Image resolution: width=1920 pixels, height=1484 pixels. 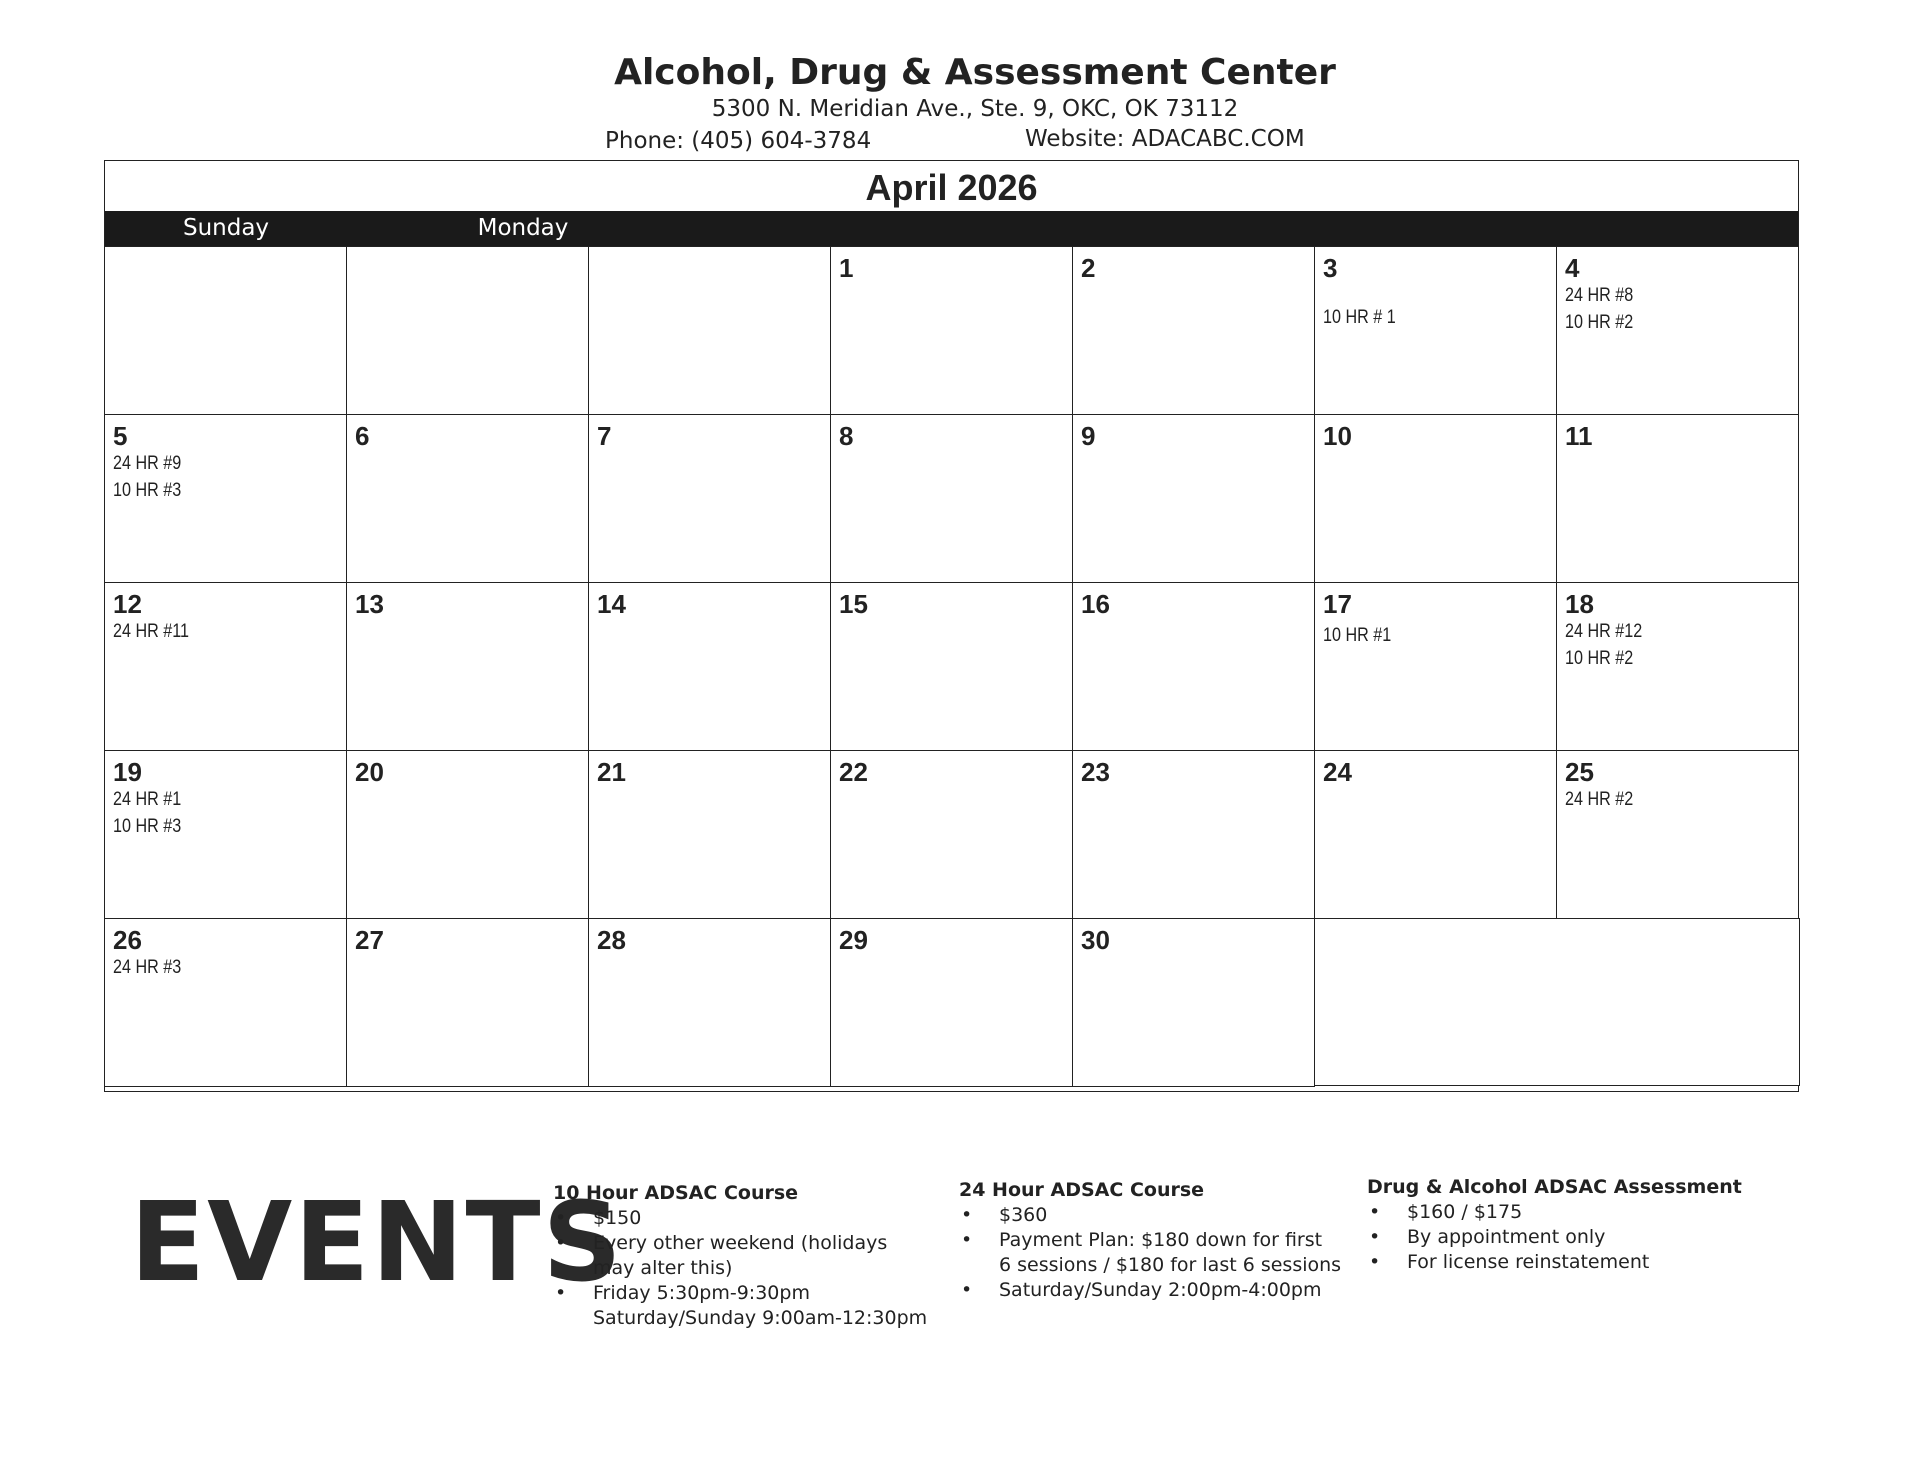 What do you see at coordinates (1465, 1212) in the screenshot?
I see `event-line: $160 / $175` at bounding box center [1465, 1212].